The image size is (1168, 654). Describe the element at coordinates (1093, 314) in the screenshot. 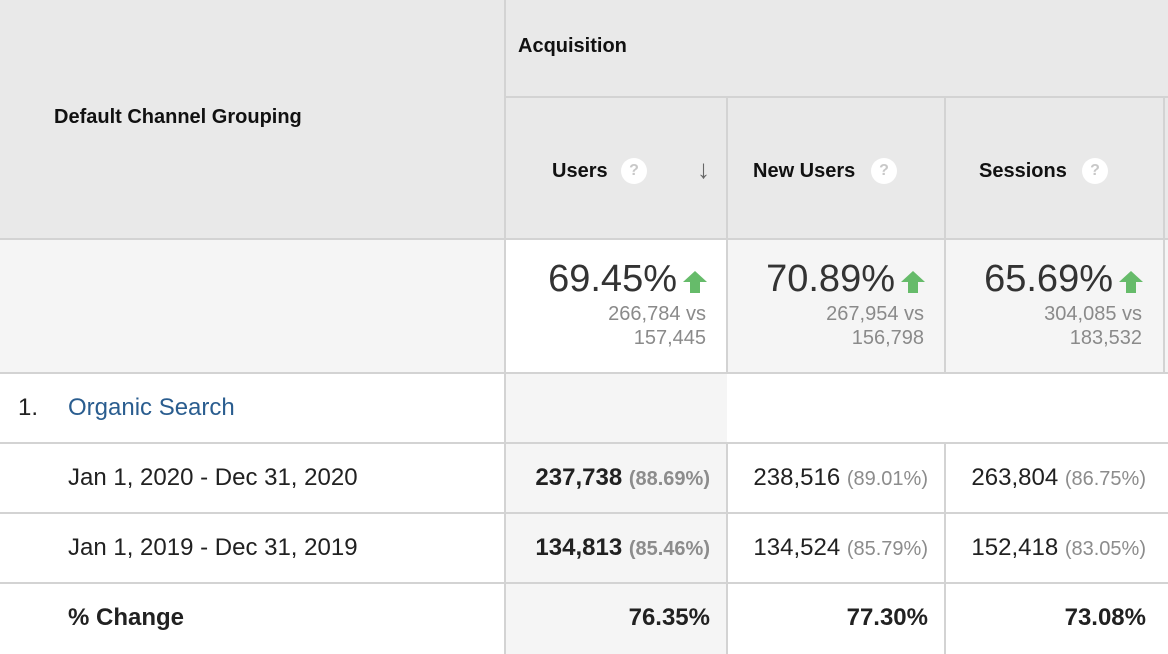

I see `sessions-total-current: 304,085 vs` at that location.